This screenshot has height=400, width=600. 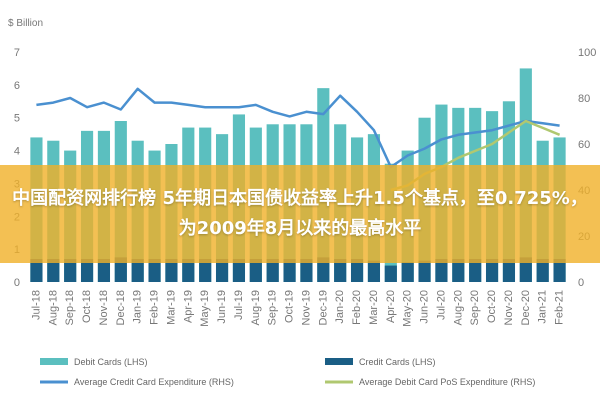 I want to click on x-tick-label: Jan-21, so click(x=543, y=307).